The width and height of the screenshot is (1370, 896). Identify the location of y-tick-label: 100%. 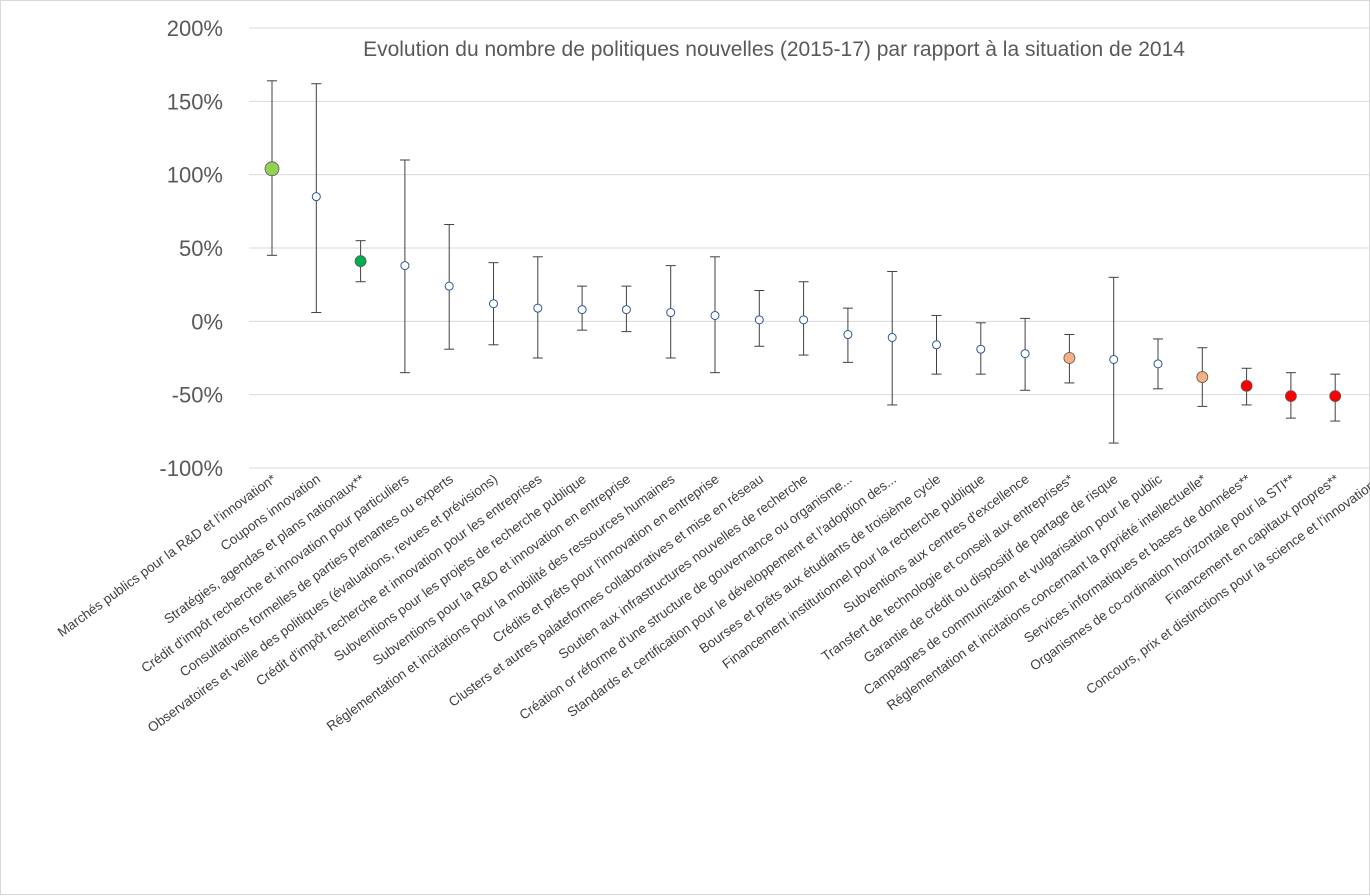
(195, 175).